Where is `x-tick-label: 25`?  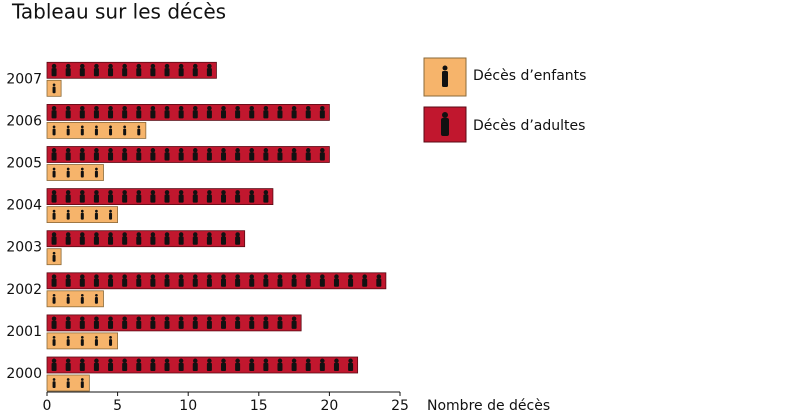 x-tick-label: 25 is located at coordinates (400, 406).